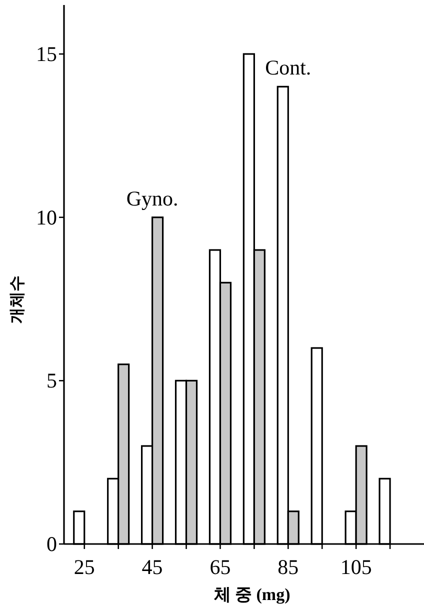  I want to click on y-tick-label: 5, so click(51, 380).